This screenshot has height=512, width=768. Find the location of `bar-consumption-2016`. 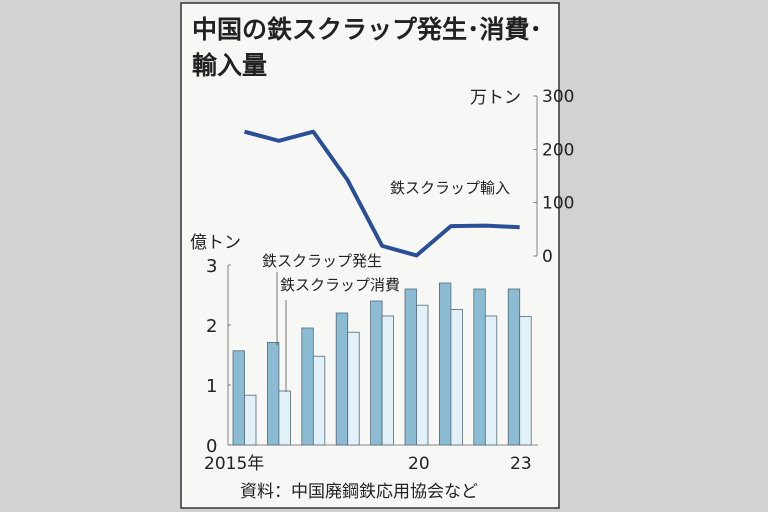

bar-consumption-2016 is located at coordinates (284, 418).